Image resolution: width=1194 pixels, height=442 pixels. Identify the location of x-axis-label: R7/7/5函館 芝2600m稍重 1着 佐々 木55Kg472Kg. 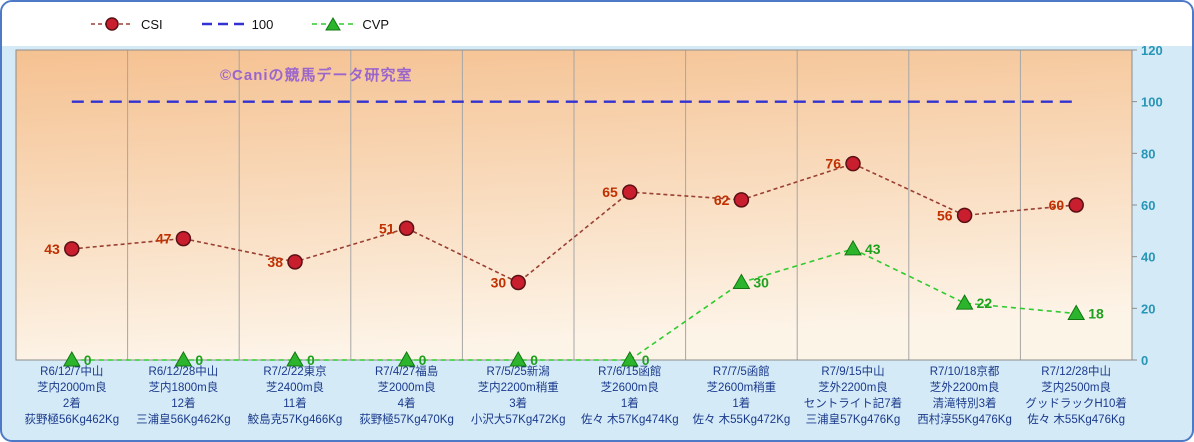
(741, 396).